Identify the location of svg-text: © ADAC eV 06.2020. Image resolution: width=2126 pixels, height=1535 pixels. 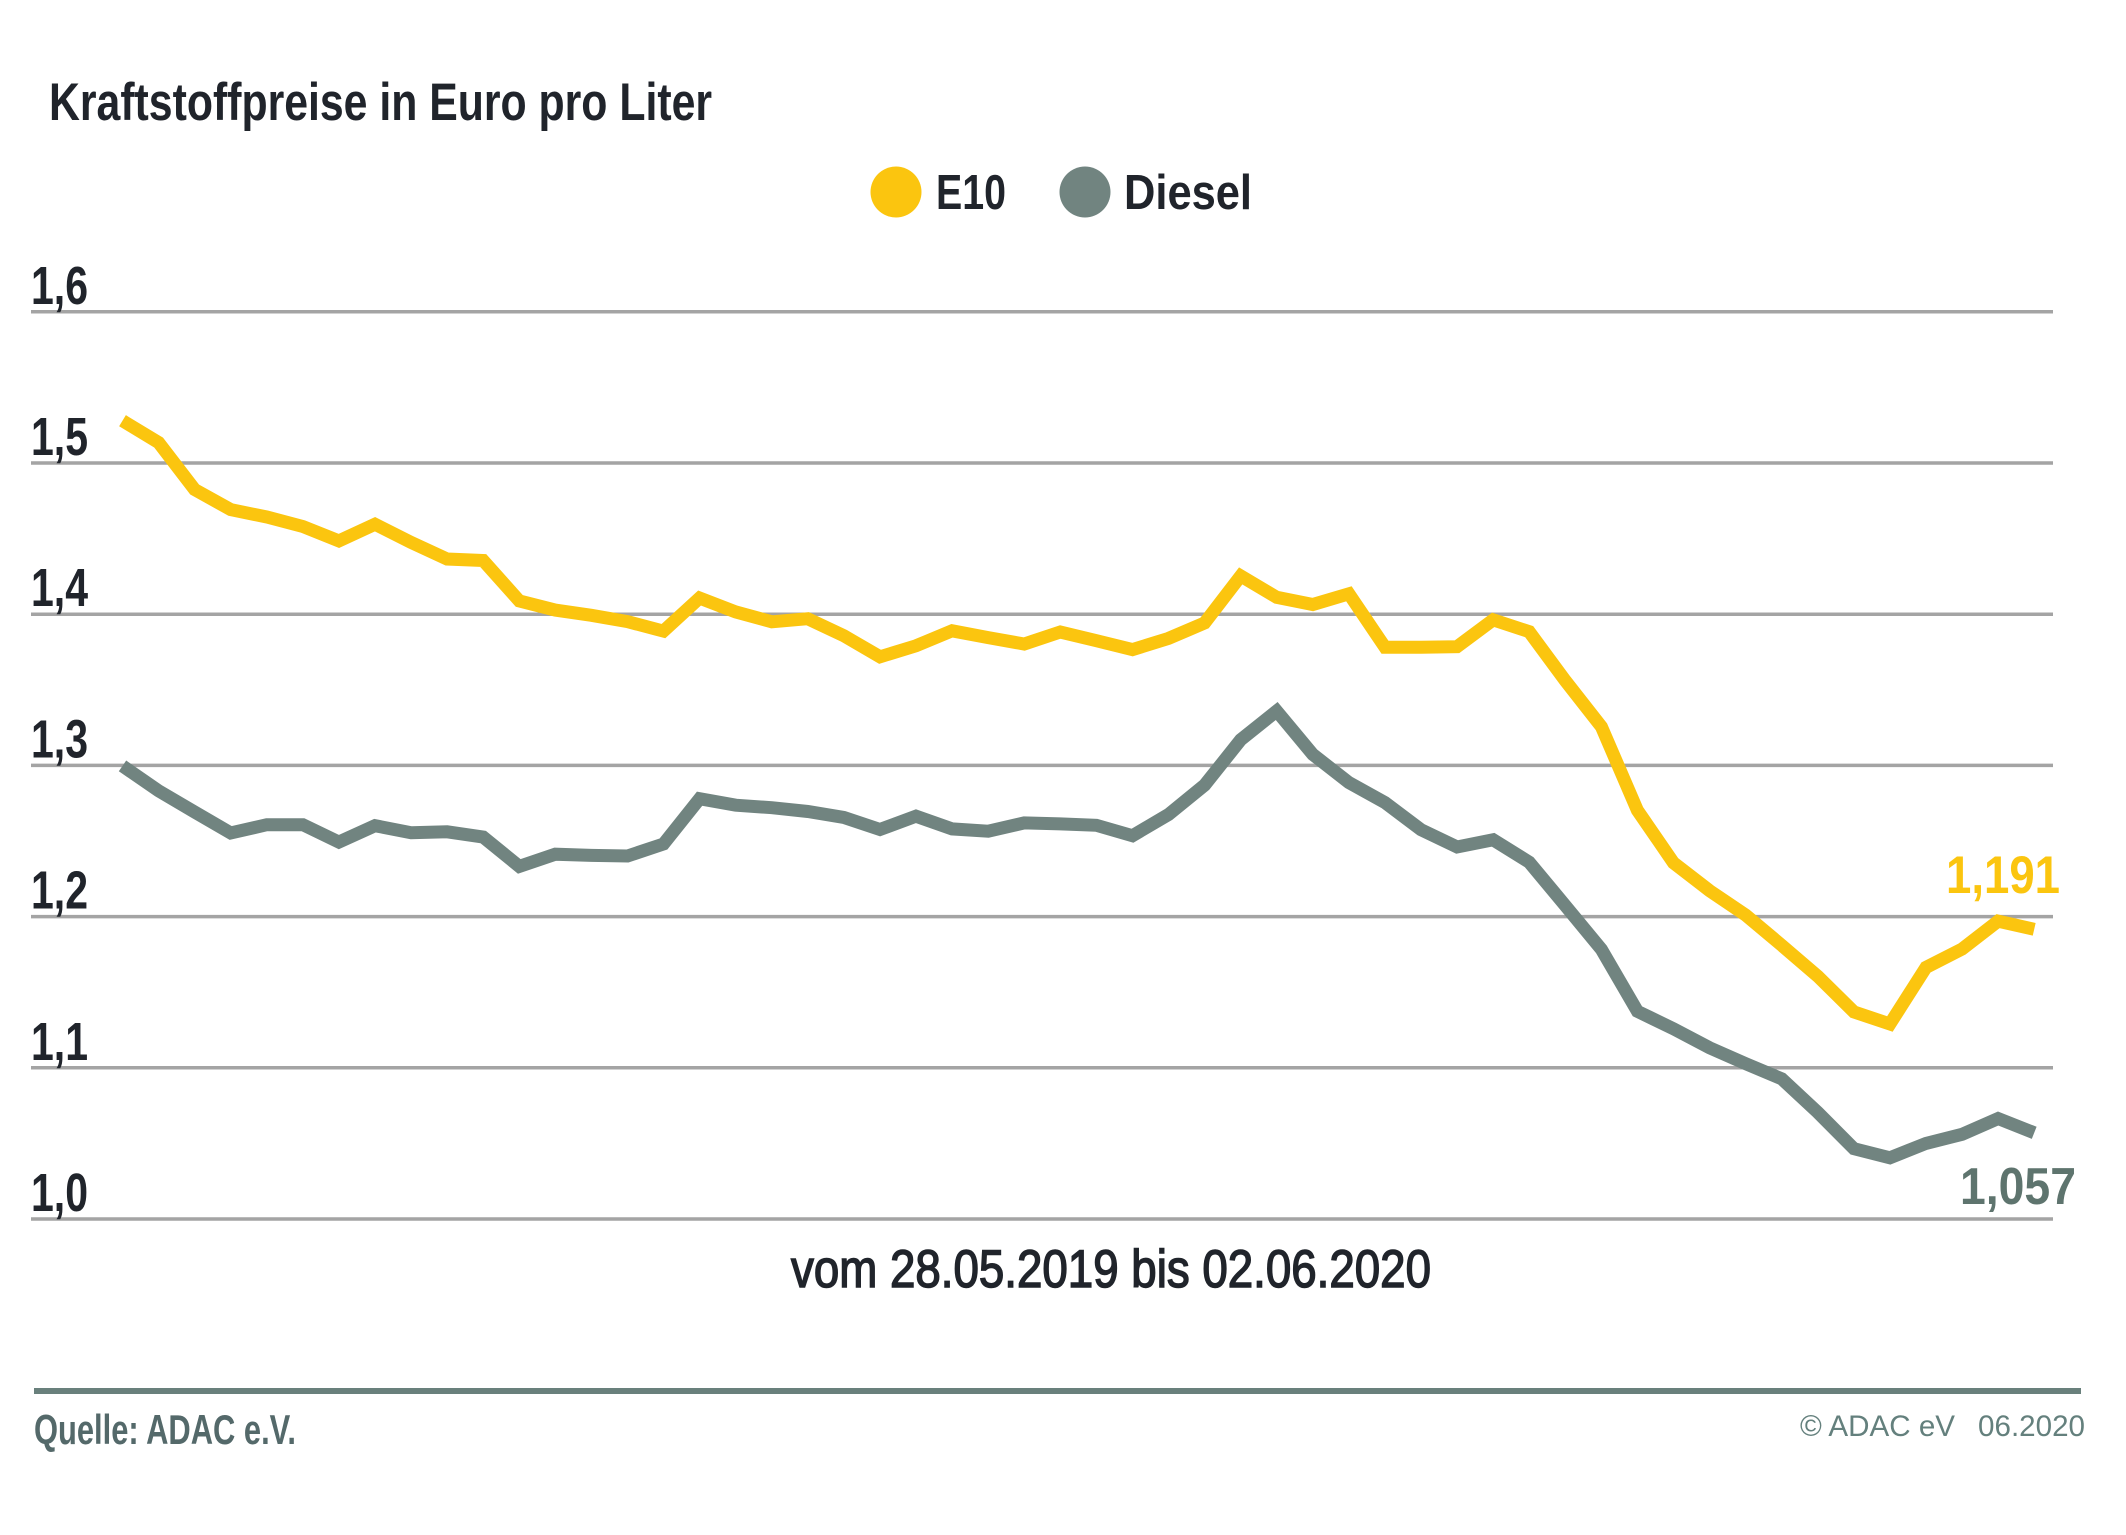
(1942, 1426).